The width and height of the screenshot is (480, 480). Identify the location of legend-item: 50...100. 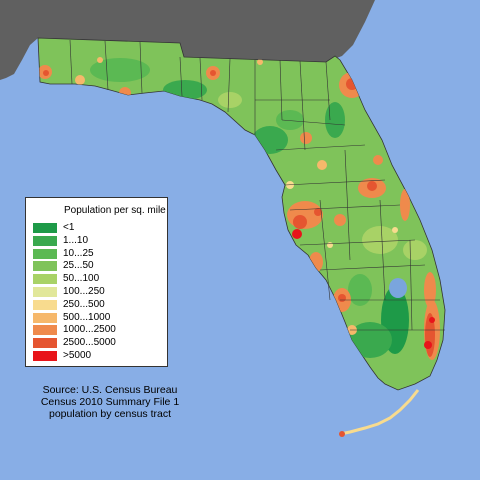
(98, 279).